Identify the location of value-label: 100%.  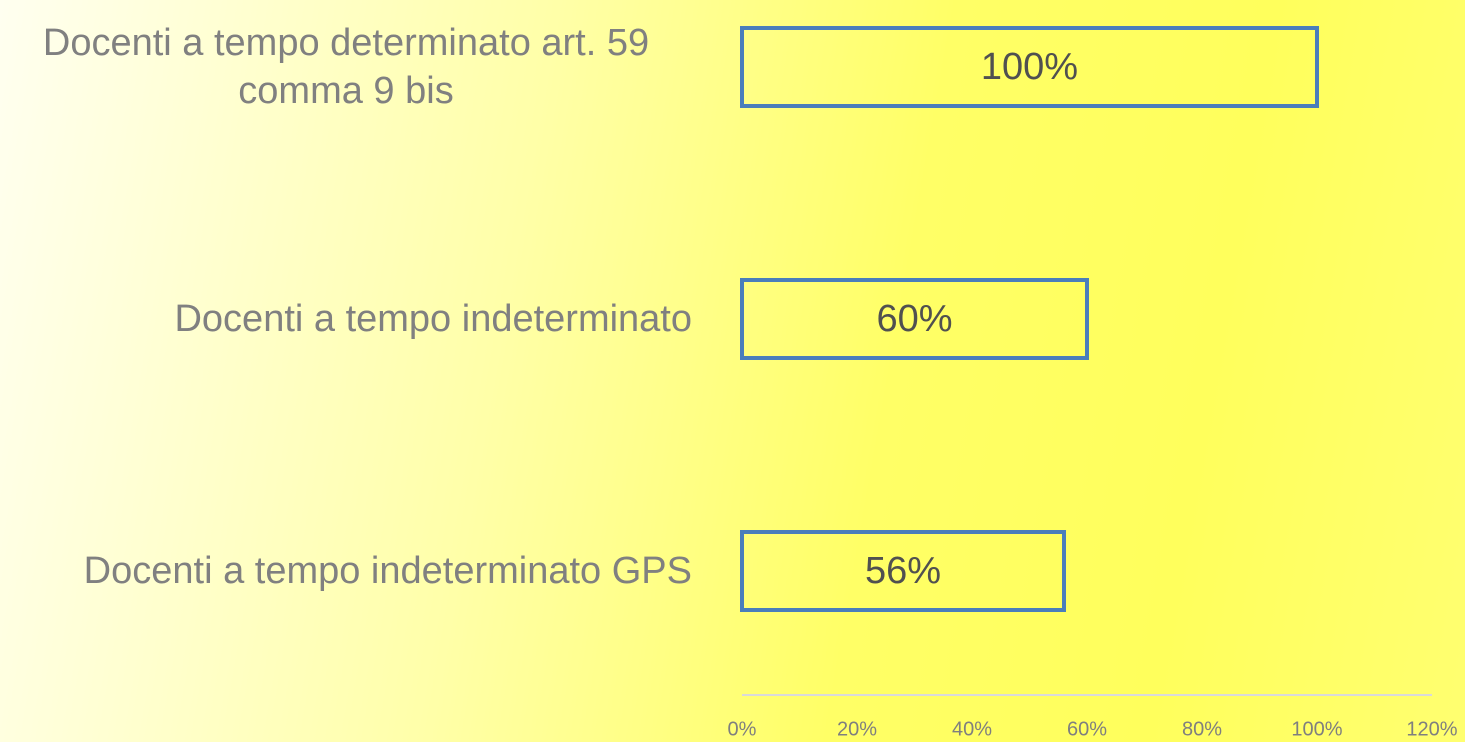
(1029, 67).